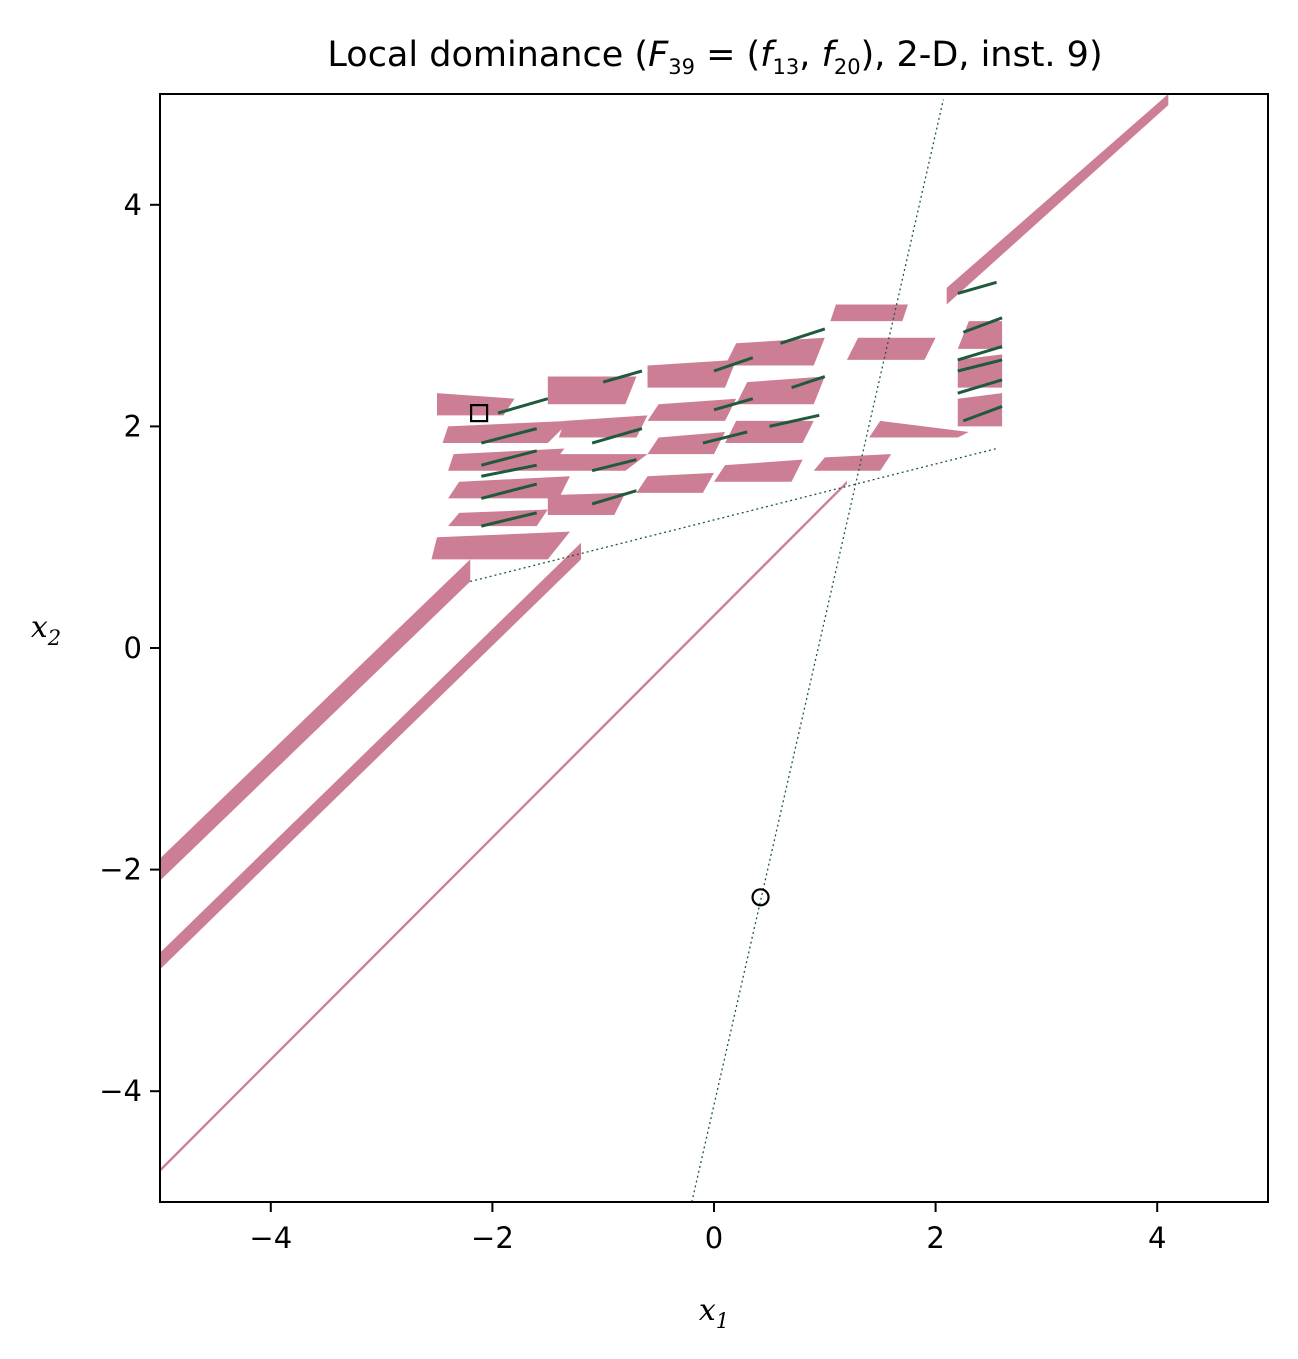 Image resolution: width=1298 pixels, height=1359 pixels. Describe the element at coordinates (1157, 1238) in the screenshot. I see `x-tick-label: 4` at that location.